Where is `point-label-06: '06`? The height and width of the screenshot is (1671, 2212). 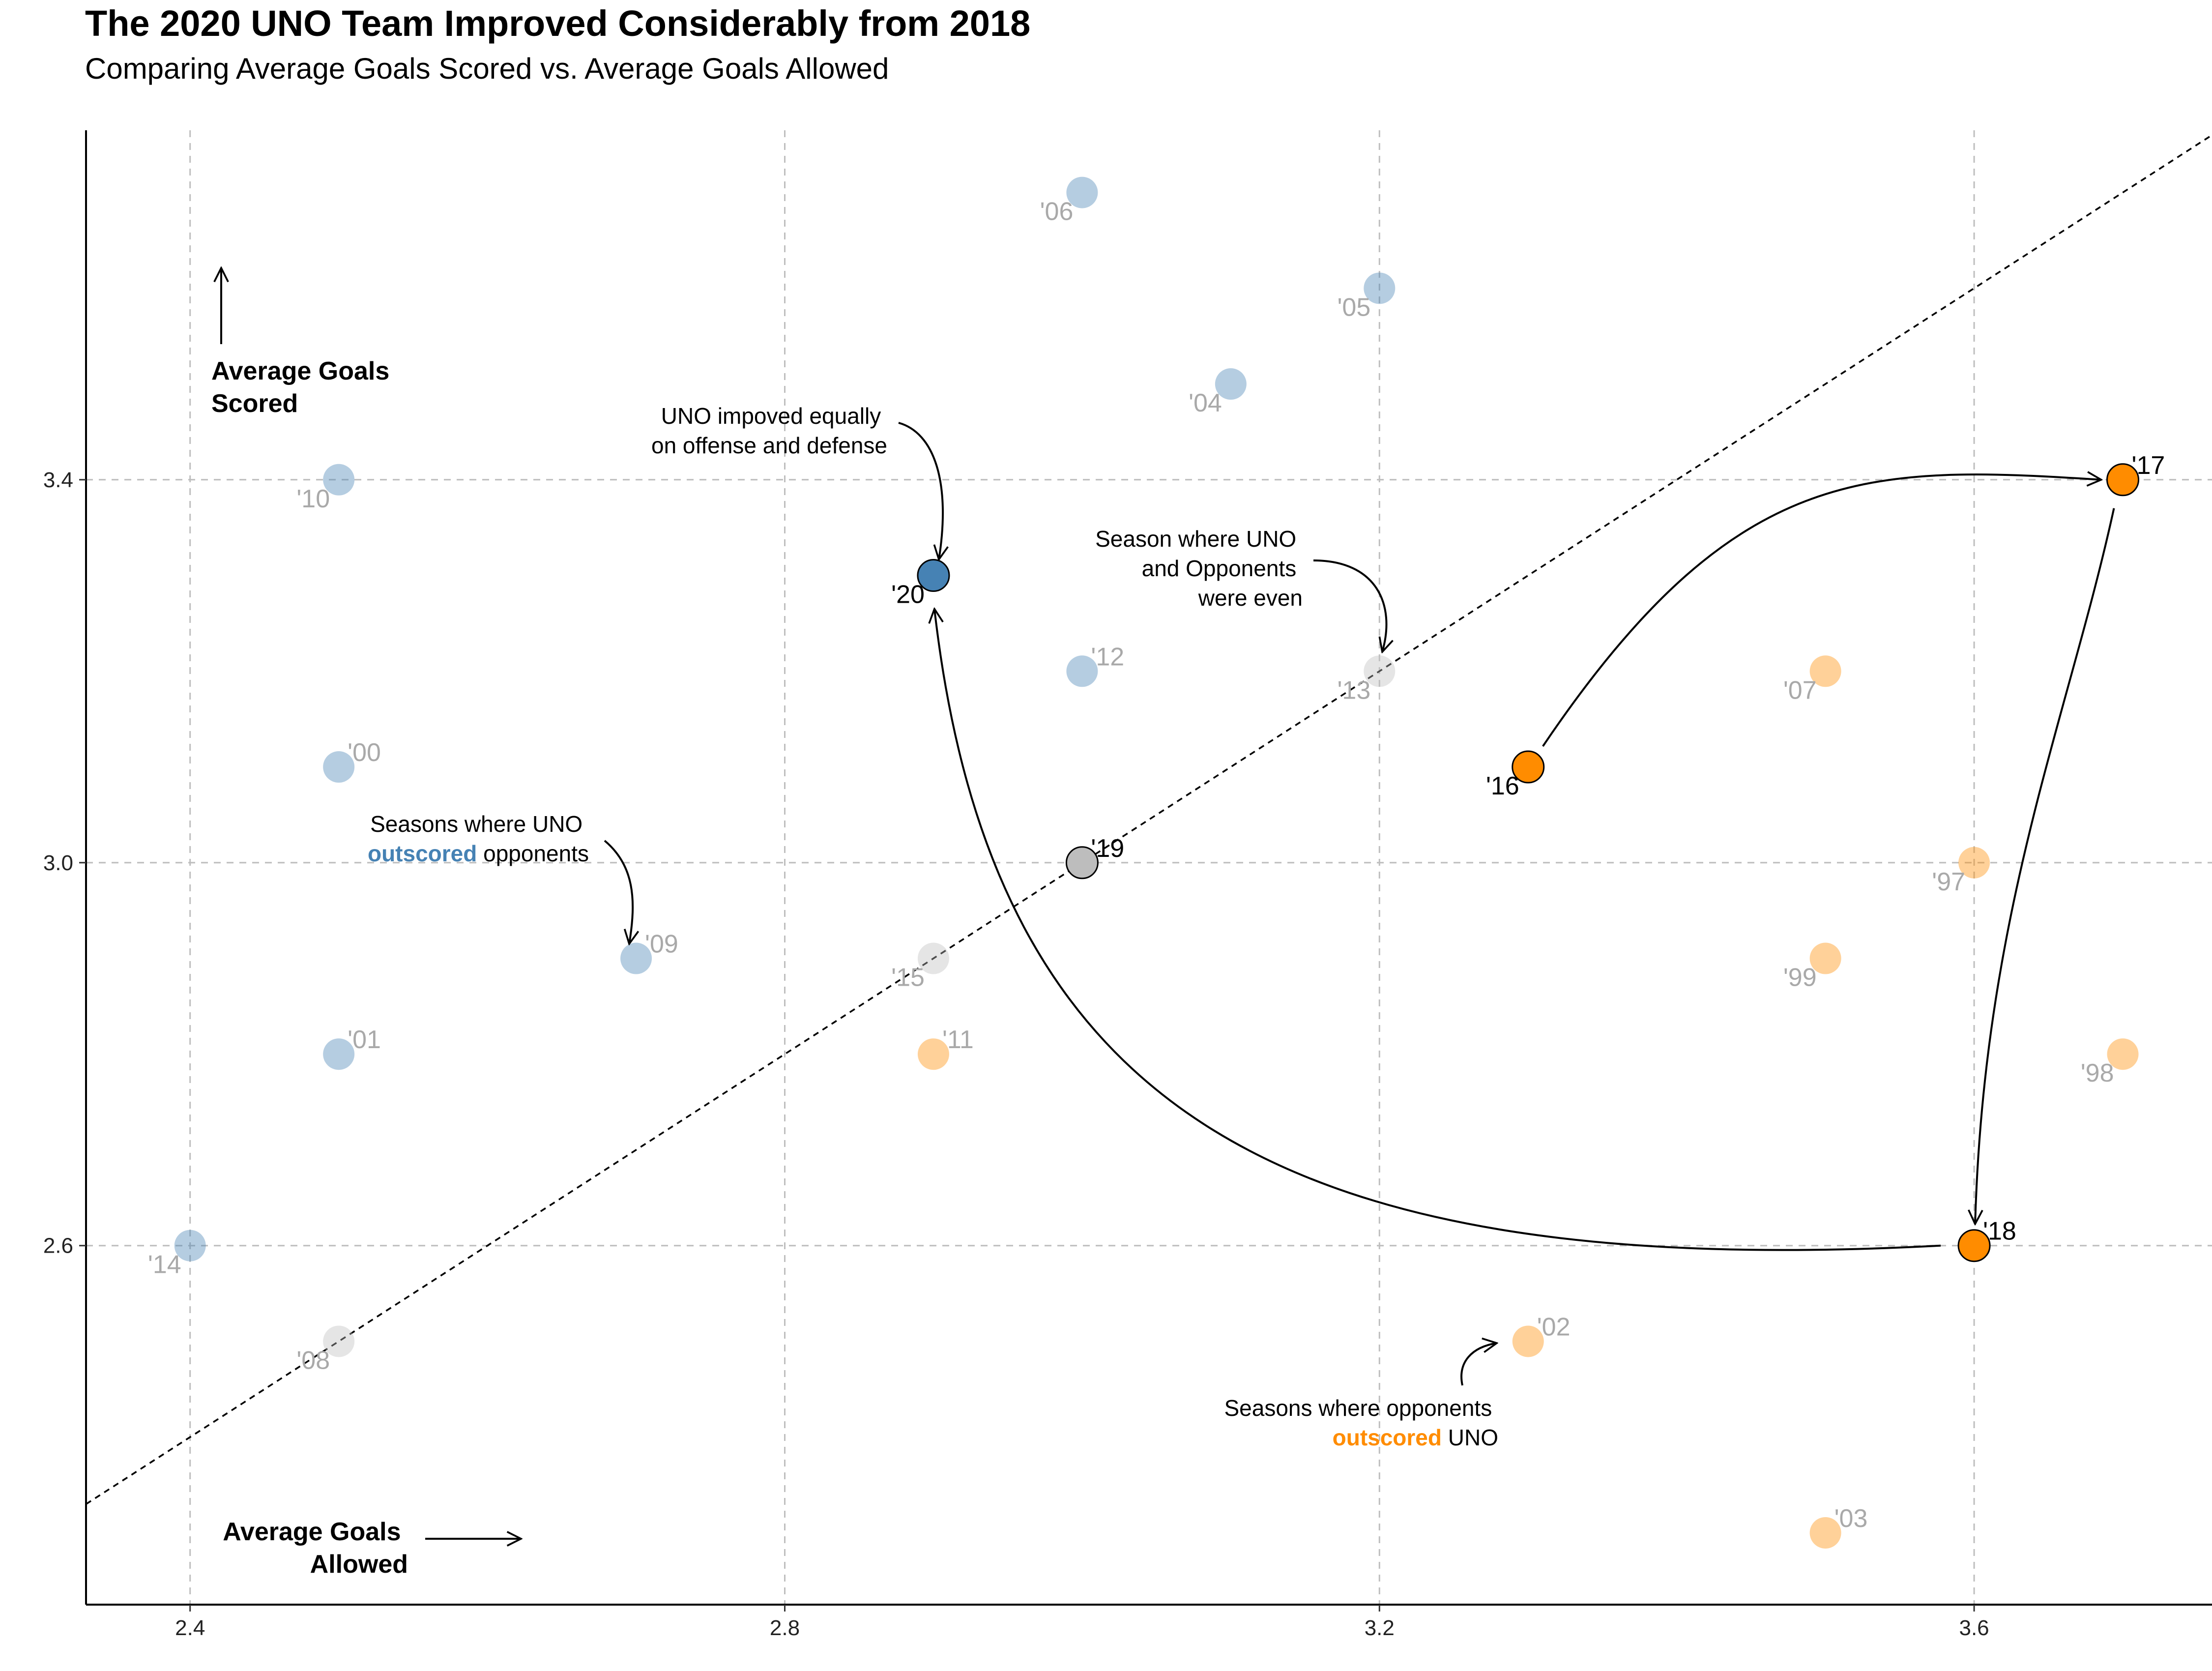
point-label-06: '06 is located at coordinates (1057, 212).